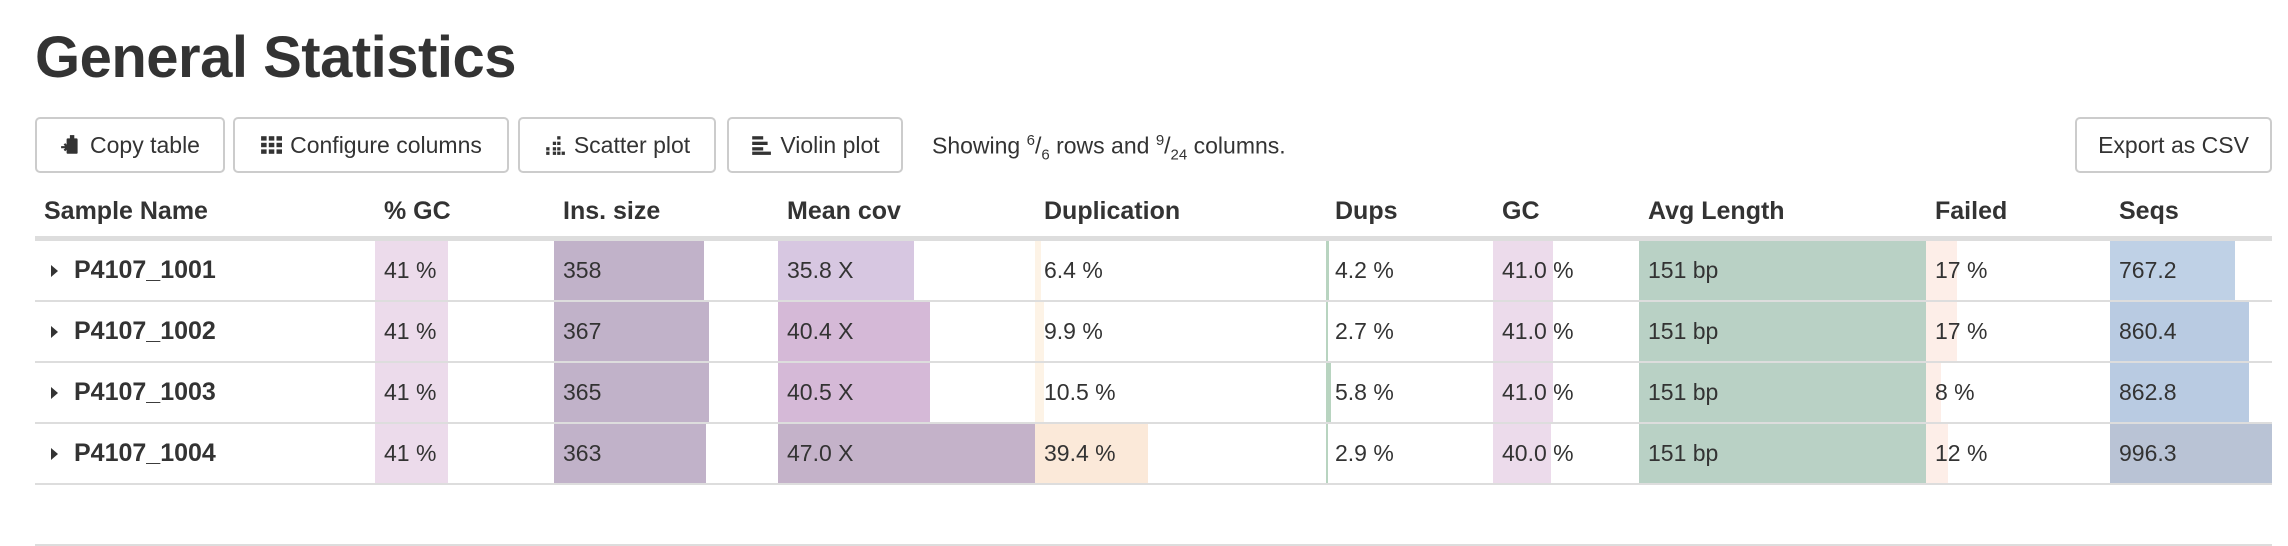 The image size is (2288, 546). Describe the element at coordinates (1030, 140) in the screenshot. I see `rows-shown: 6` at that location.